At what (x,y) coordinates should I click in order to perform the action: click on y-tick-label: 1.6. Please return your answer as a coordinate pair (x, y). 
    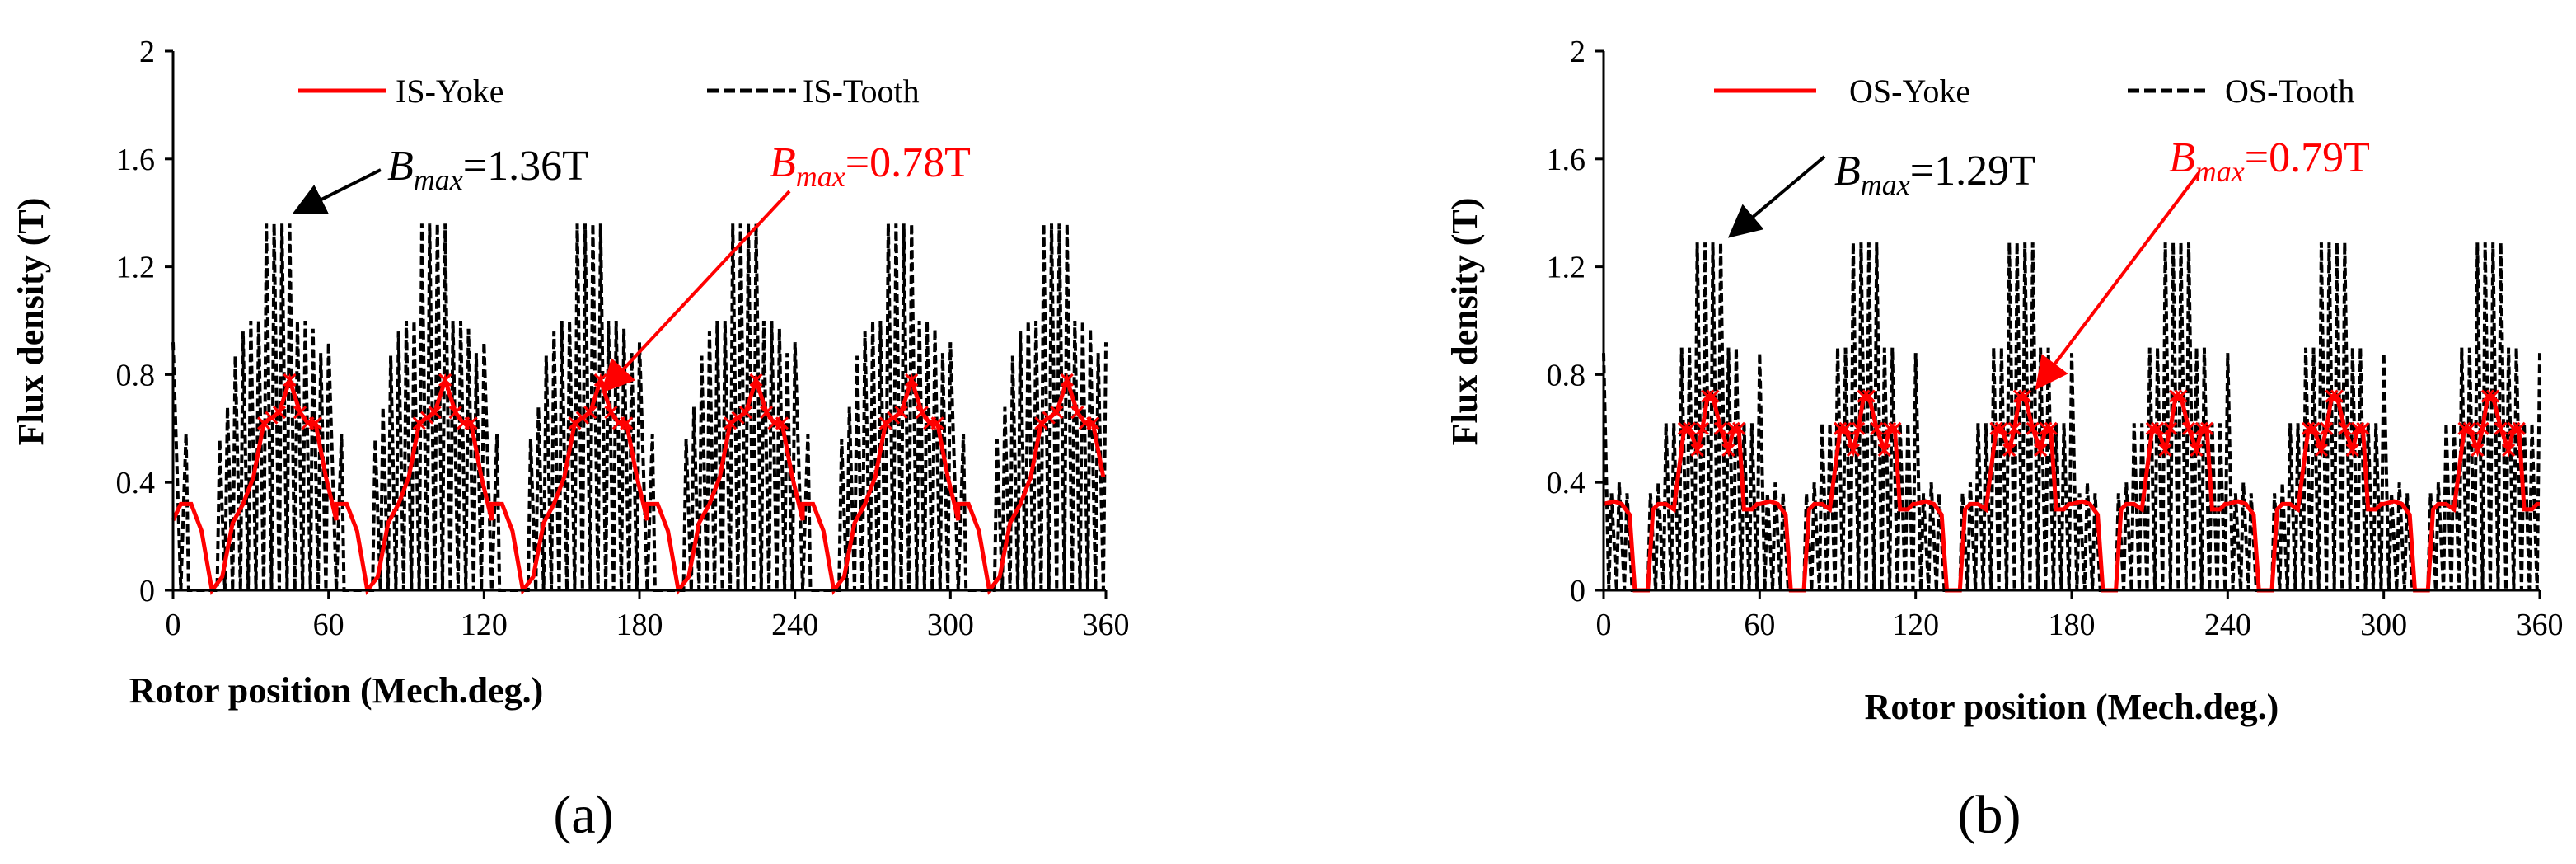
    Looking at the image, I should click on (1566, 160).